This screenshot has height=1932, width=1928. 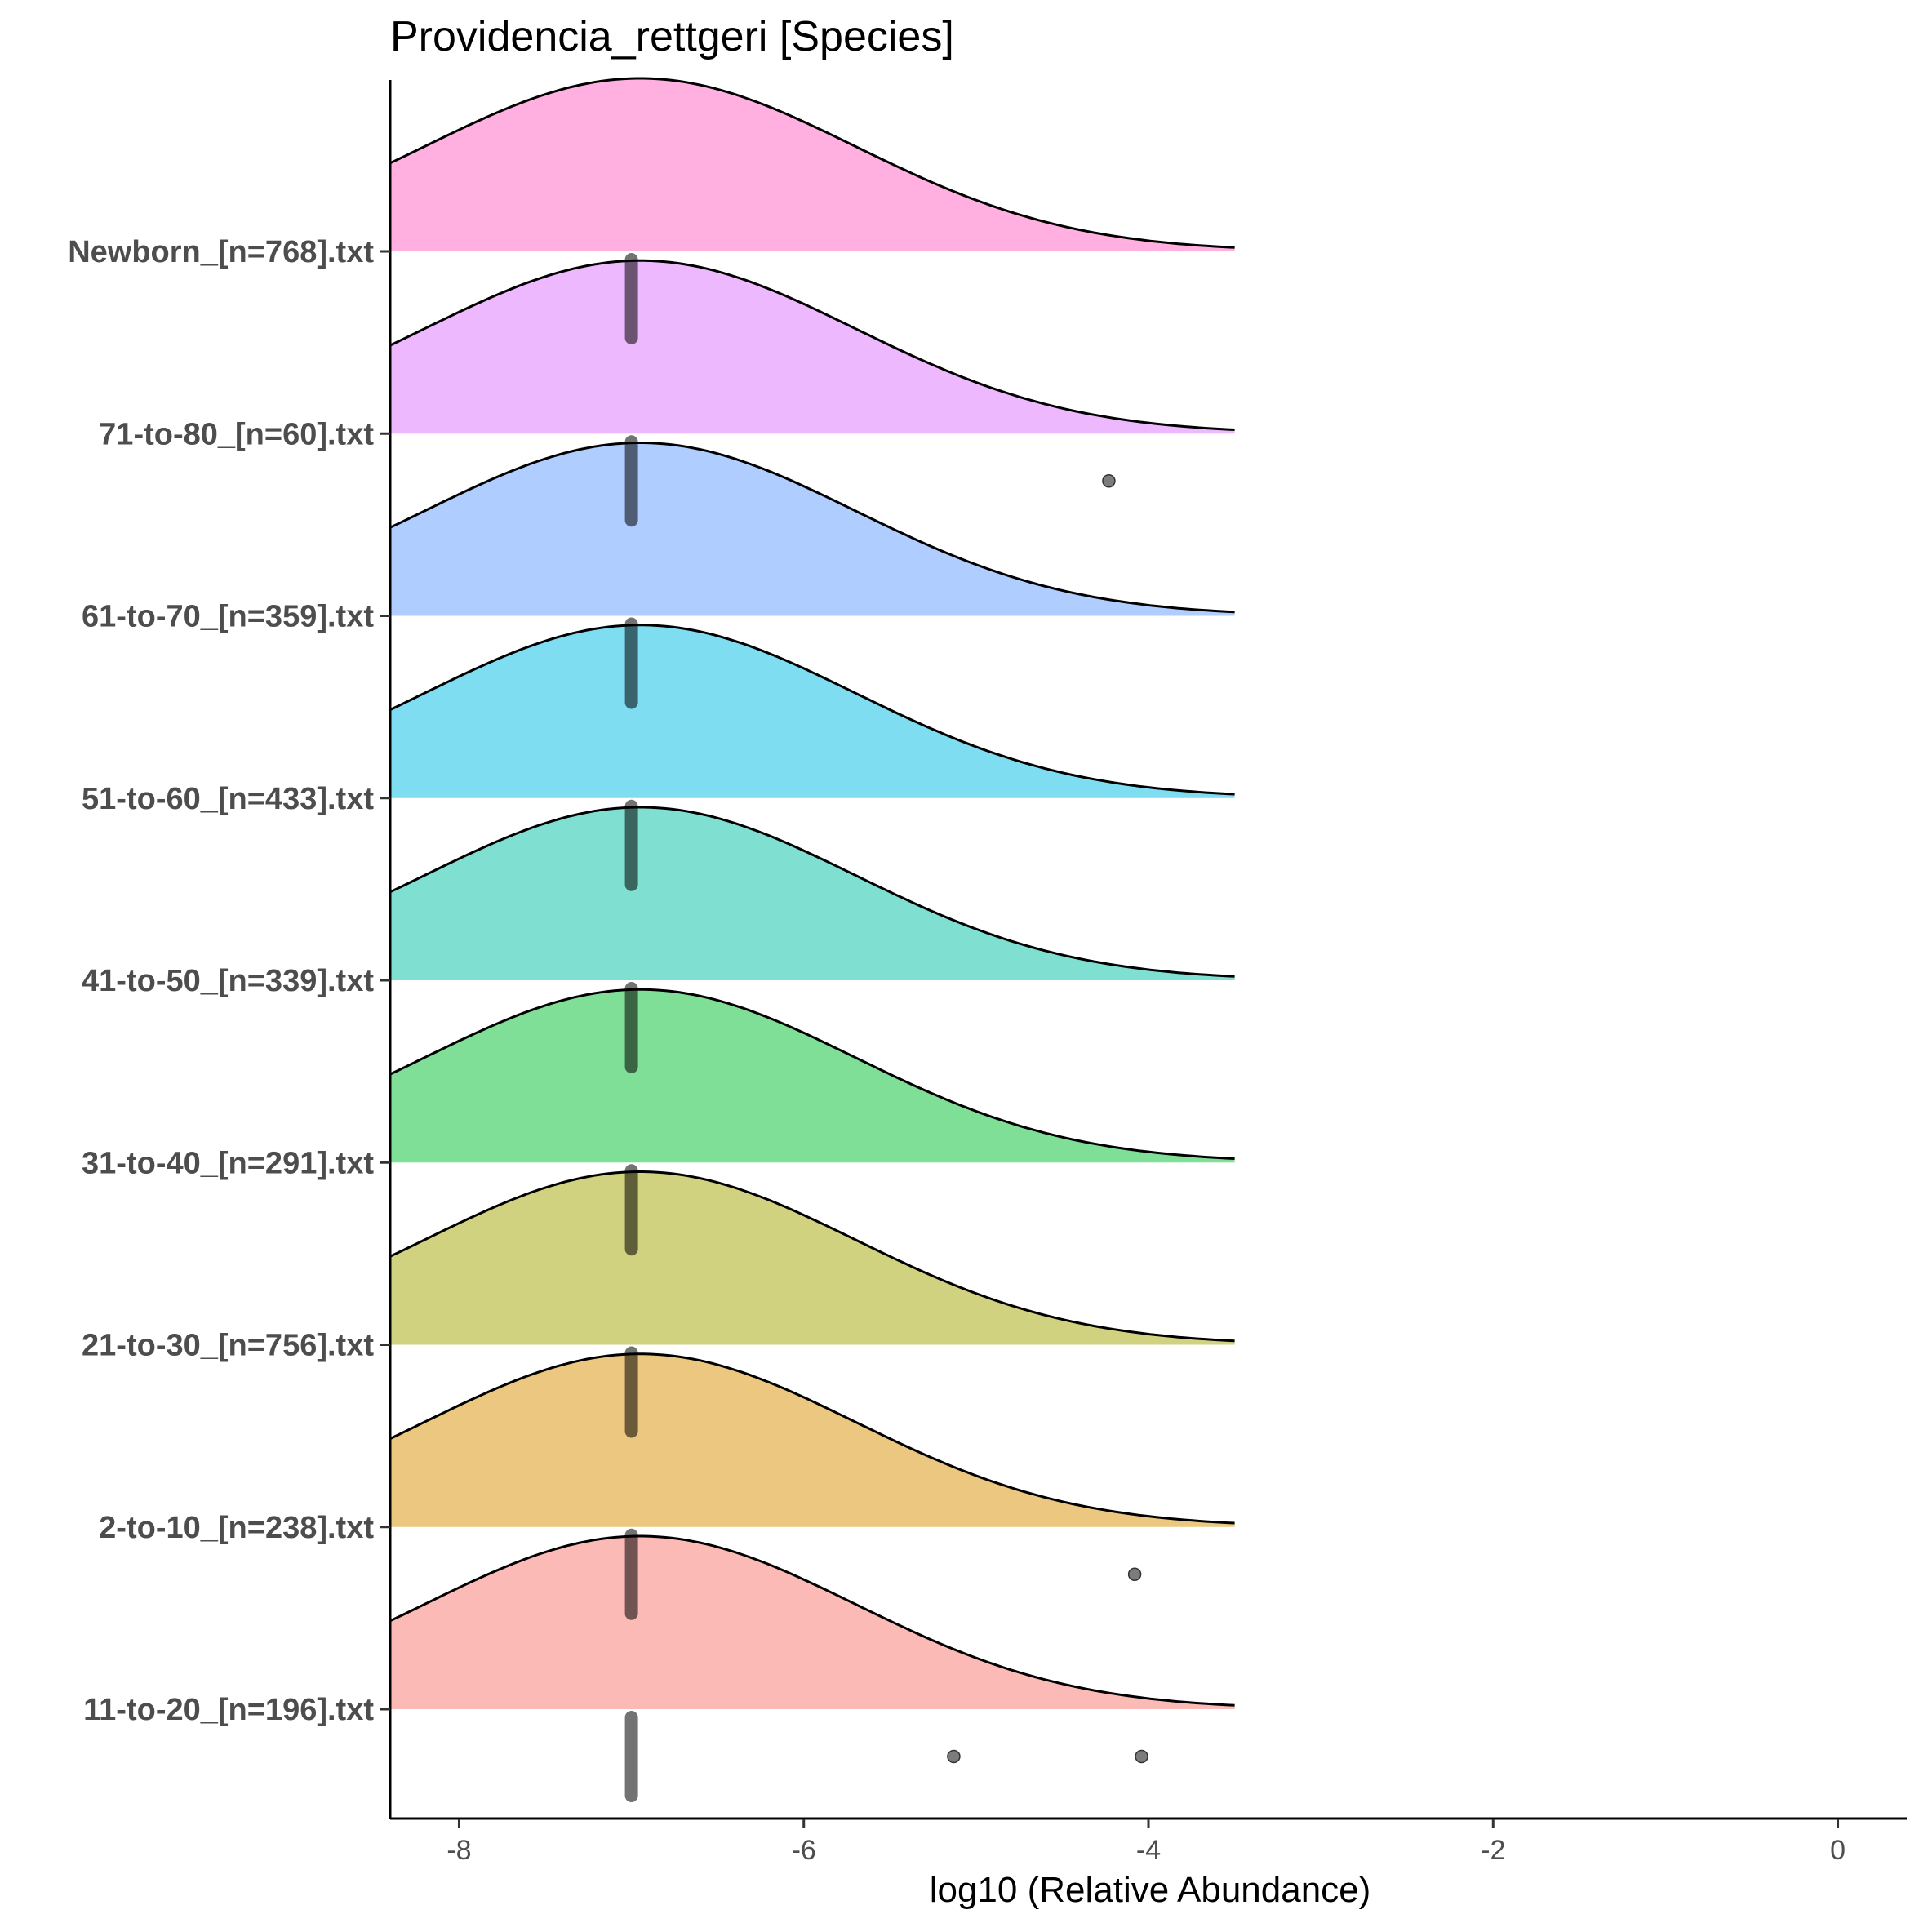 I want to click on y-tick-label-3: 31-to-40_[n=291].txt, so click(x=228, y=1163).